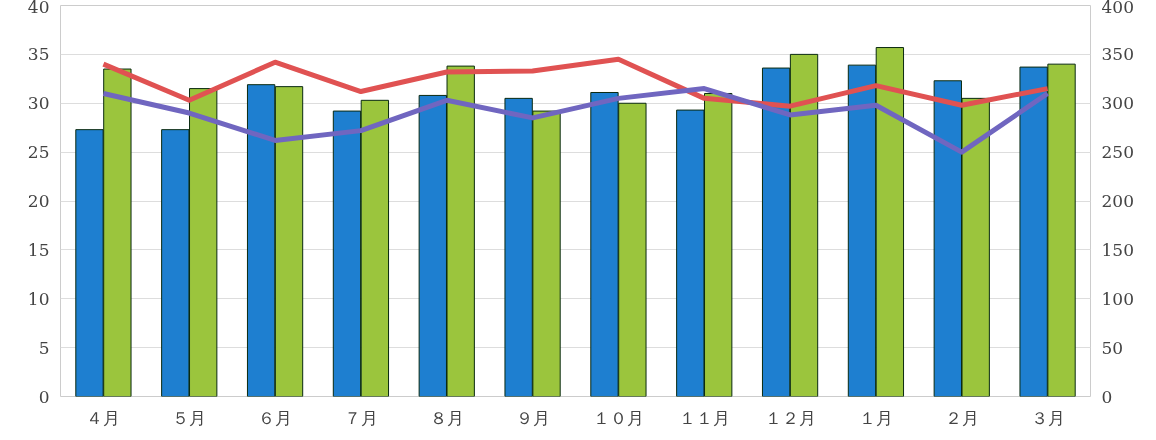 This screenshot has height=440, width=1156. Describe the element at coordinates (1047, 417) in the screenshot. I see `x-tick-label: ３月` at that location.